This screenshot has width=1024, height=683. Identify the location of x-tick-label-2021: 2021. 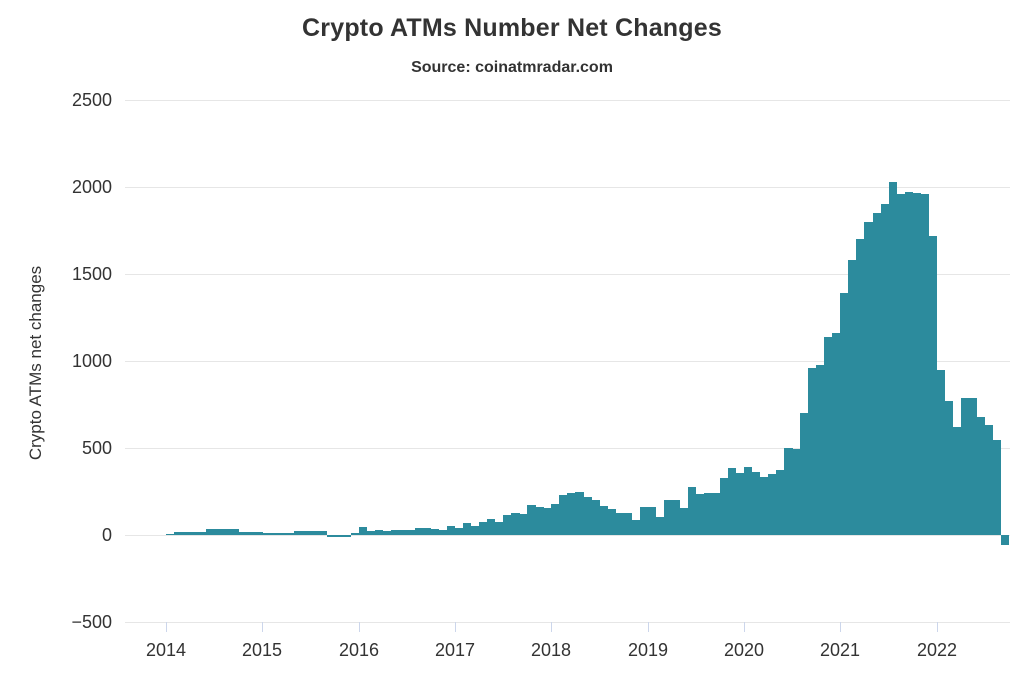
(840, 650).